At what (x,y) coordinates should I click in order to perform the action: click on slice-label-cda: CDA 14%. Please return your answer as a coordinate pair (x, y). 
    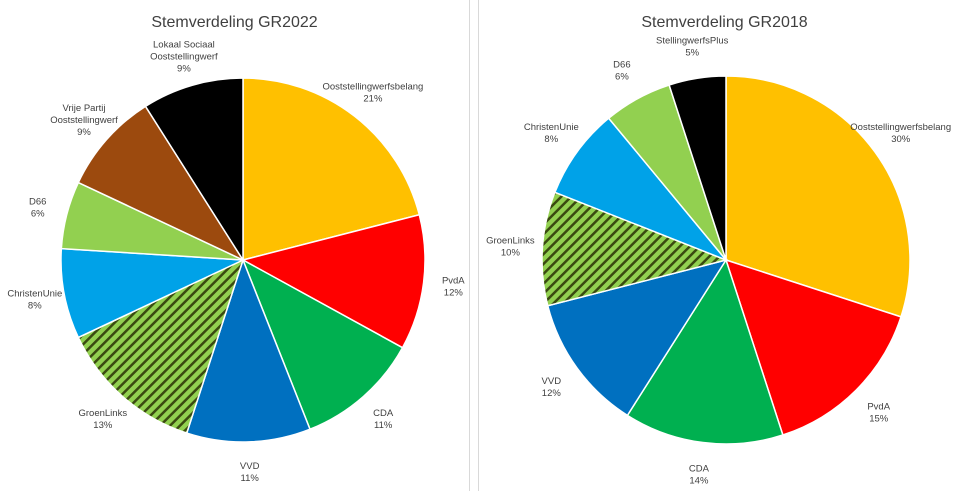
    Looking at the image, I should click on (699, 474).